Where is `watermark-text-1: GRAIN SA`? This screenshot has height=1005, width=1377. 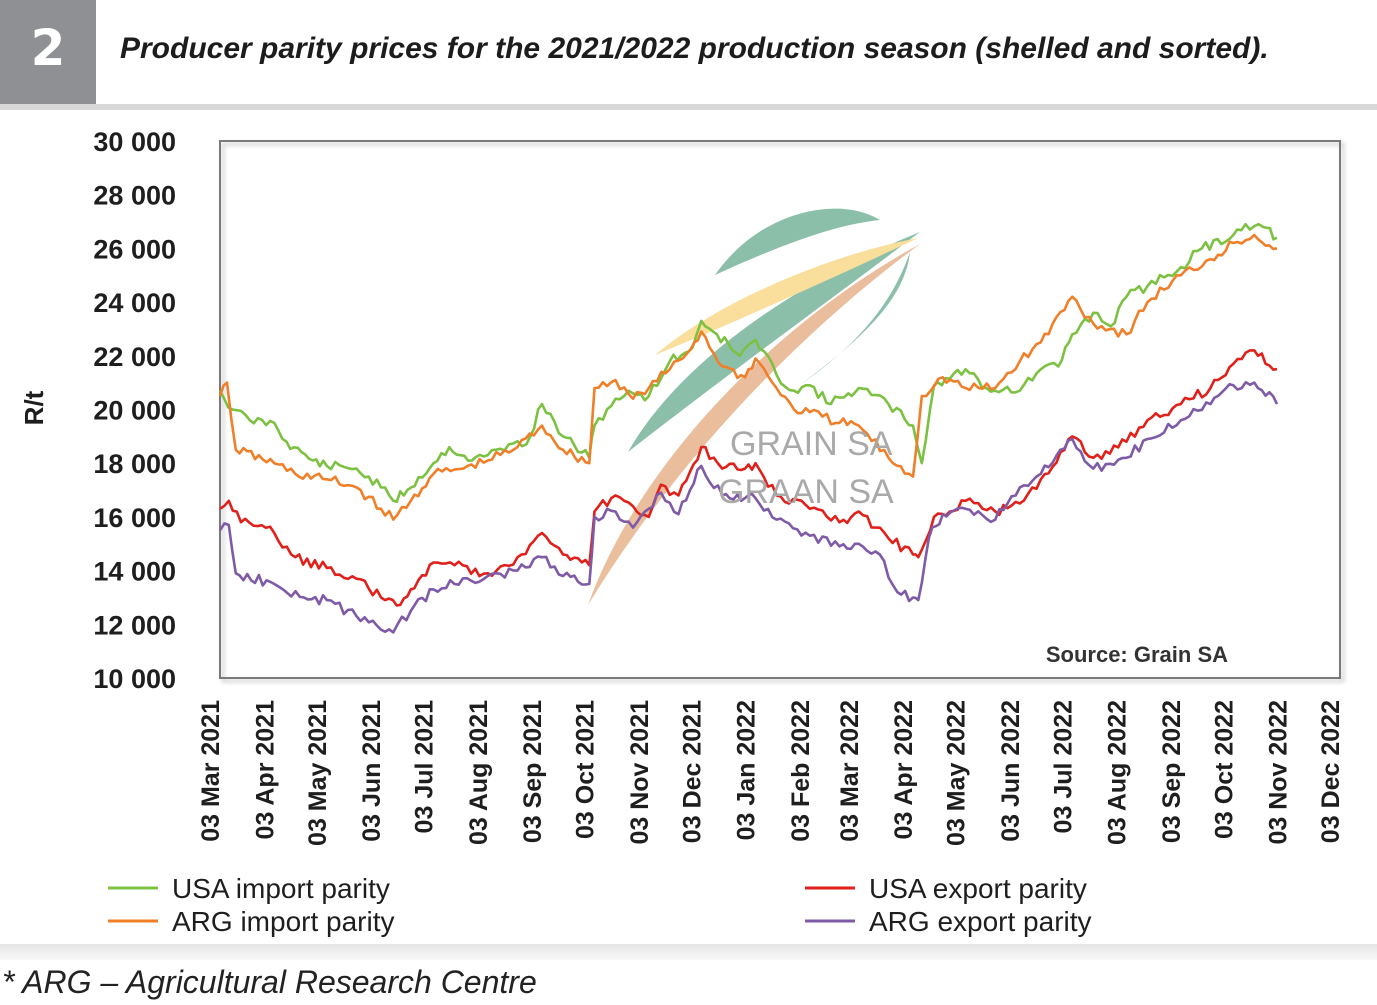 watermark-text-1: GRAIN SA is located at coordinates (811, 444).